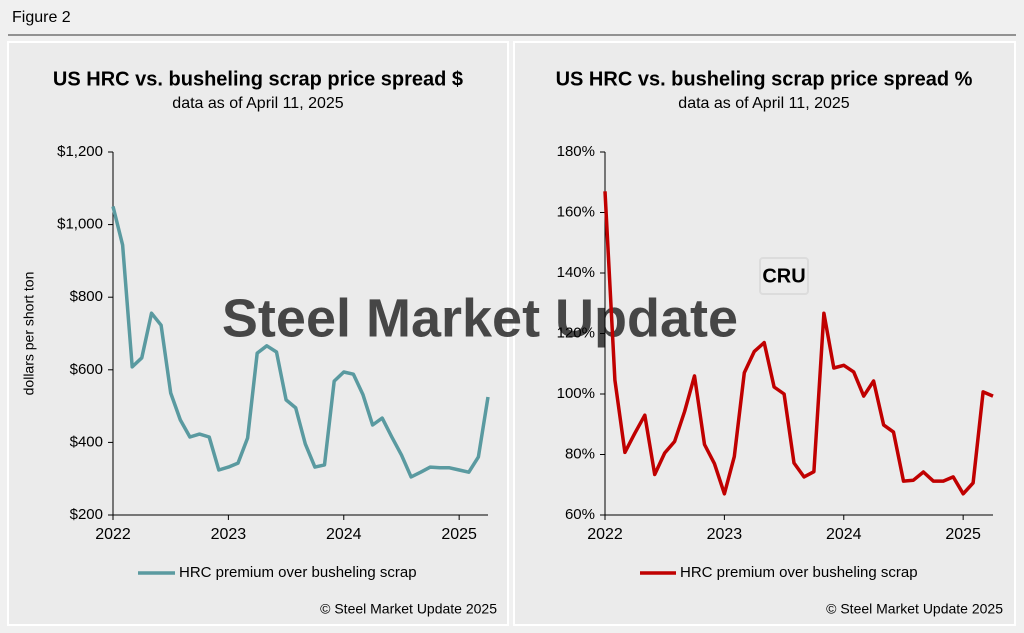 This screenshot has width=1024, height=633. I want to click on watermark: Steel Market Update, so click(480, 318).